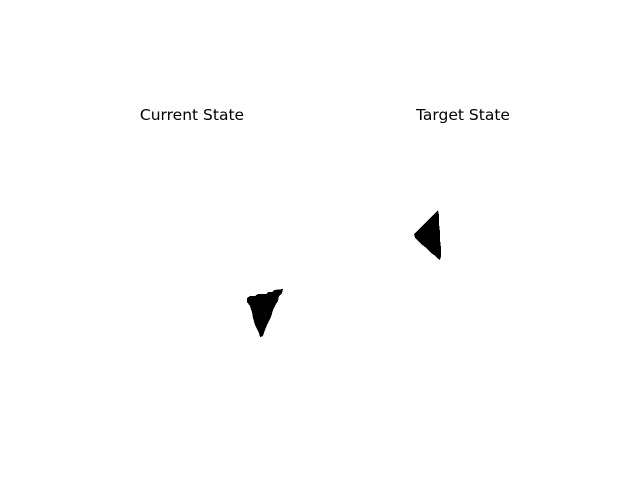 The height and width of the screenshot is (480, 640). What do you see at coordinates (265, 313) in the screenshot?
I see `current-state-triangle` at bounding box center [265, 313].